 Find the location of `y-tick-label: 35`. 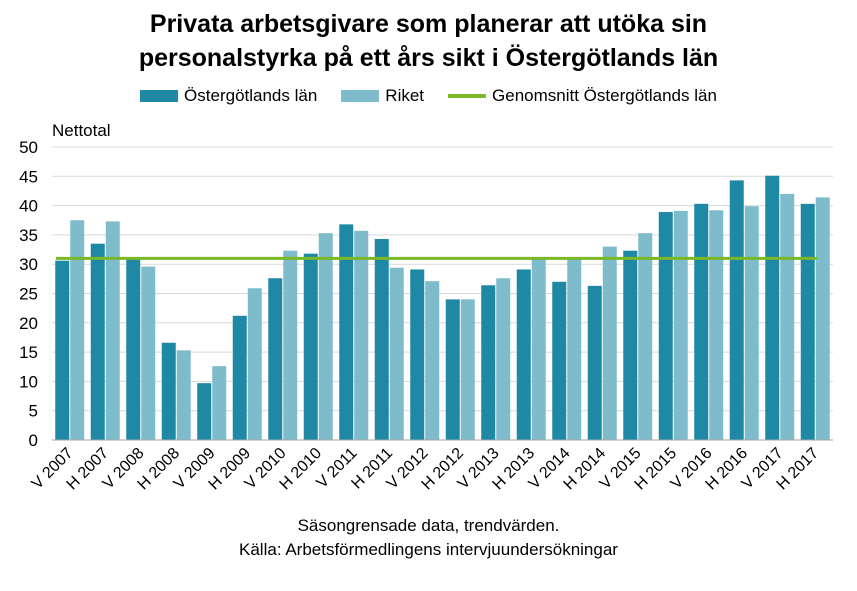

y-tick-label: 35 is located at coordinates (28, 235).